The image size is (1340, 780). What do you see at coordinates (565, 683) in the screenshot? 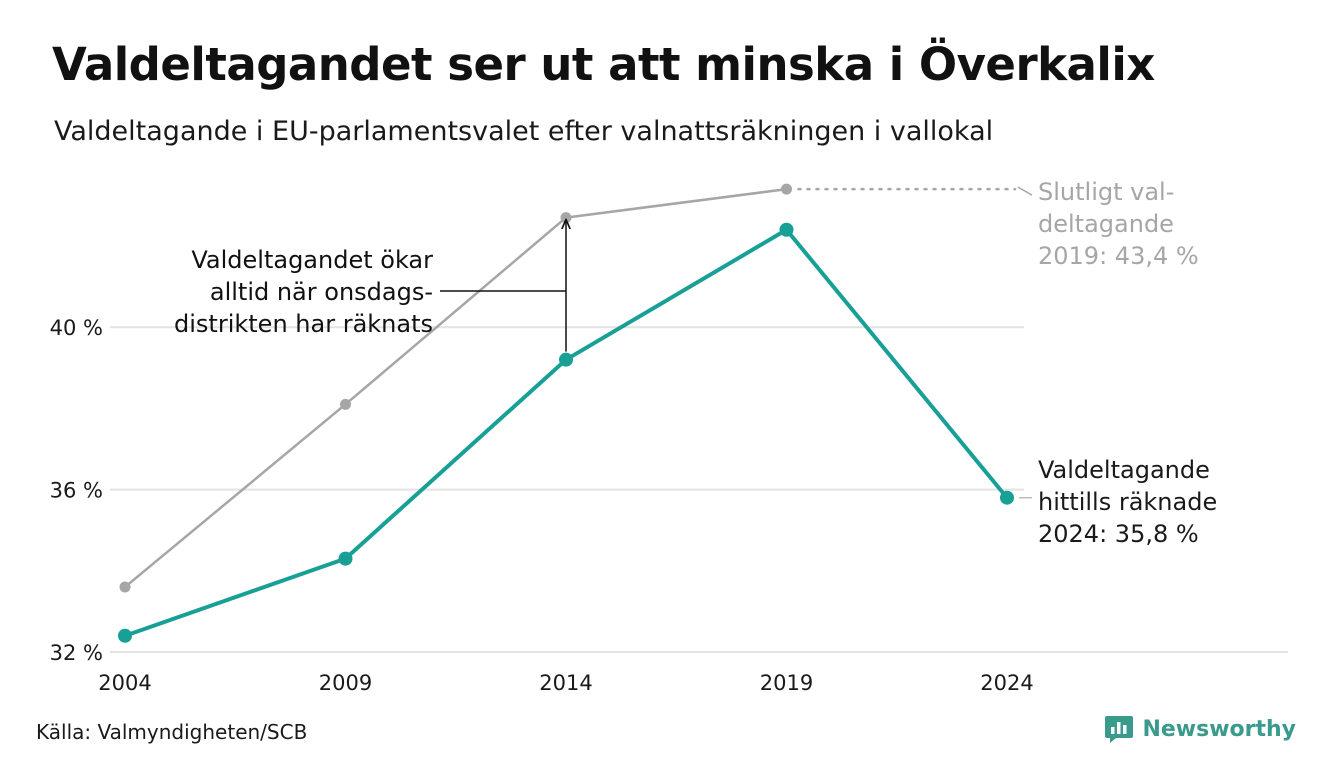
I see `x-tick-label: 2014` at bounding box center [565, 683].